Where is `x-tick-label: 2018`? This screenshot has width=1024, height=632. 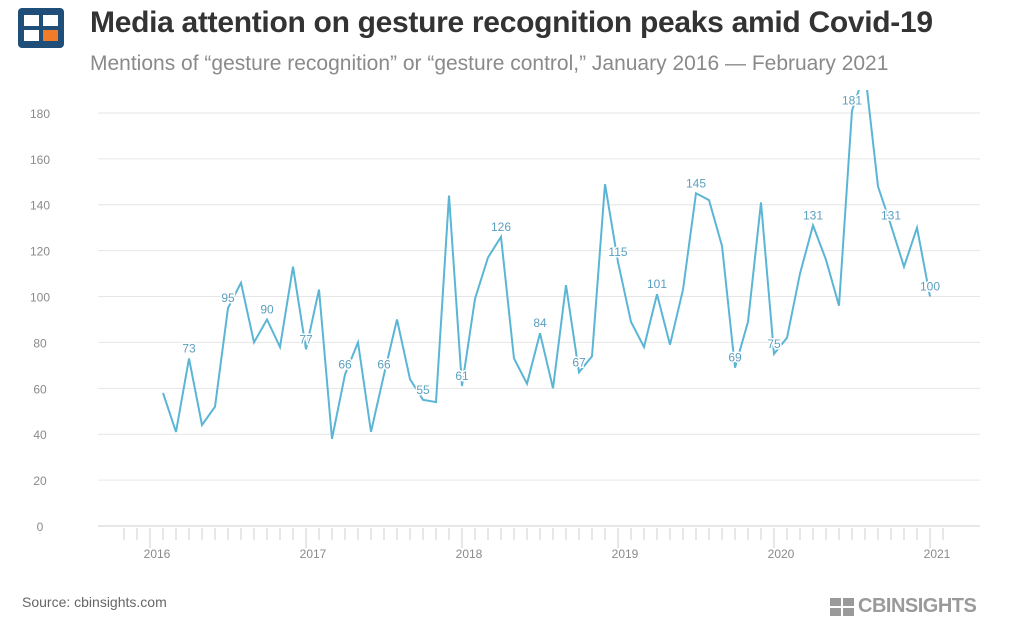
x-tick-label: 2018 is located at coordinates (469, 554).